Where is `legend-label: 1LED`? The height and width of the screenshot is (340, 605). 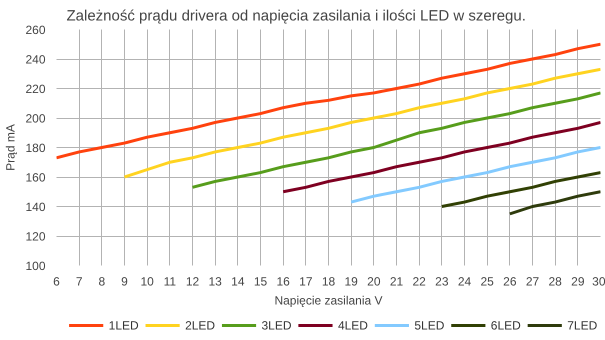 legend-label: 1LED is located at coordinates (124, 325).